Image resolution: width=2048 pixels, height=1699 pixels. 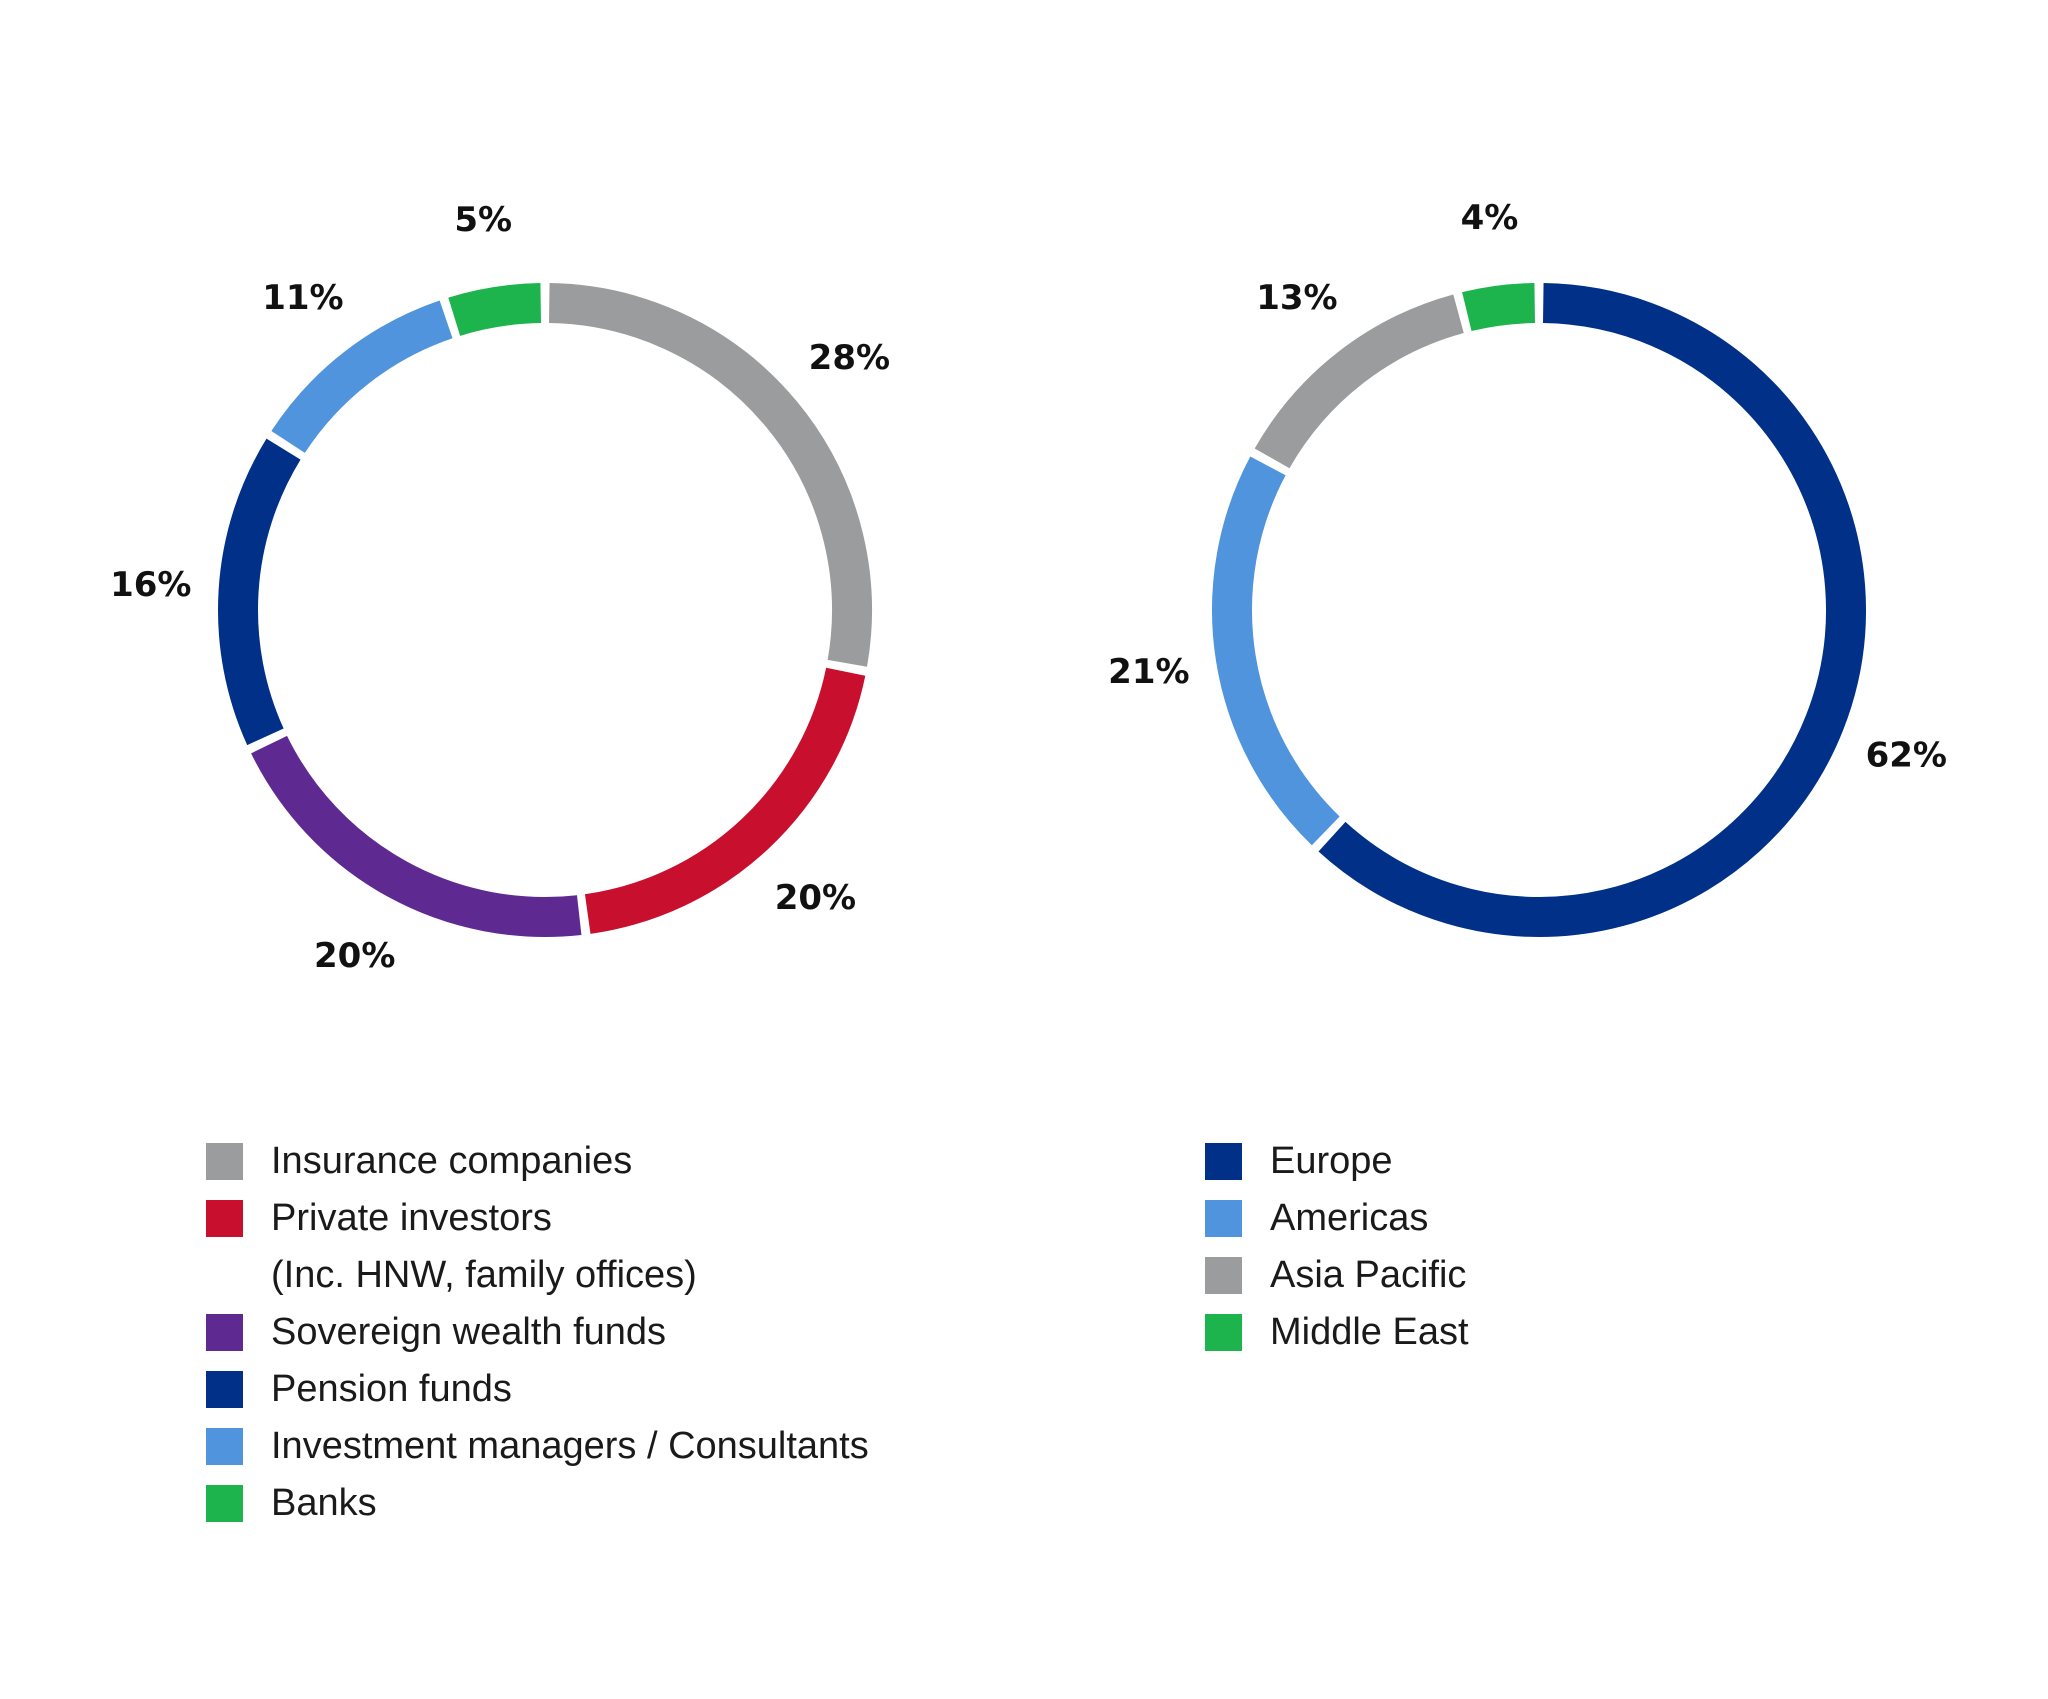 What do you see at coordinates (1490, 218) in the screenshot?
I see `data-label-middle-east: 4%` at bounding box center [1490, 218].